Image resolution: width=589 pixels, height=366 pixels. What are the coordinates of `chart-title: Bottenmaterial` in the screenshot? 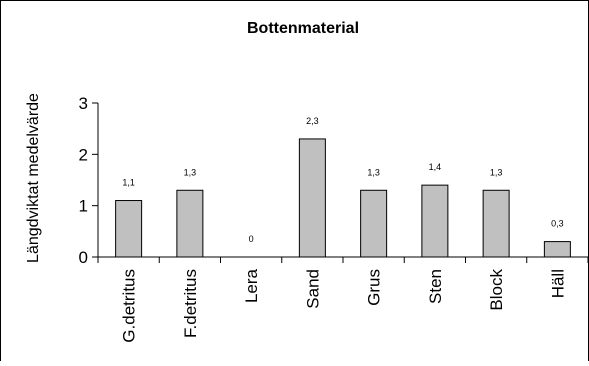 It's located at (303, 28).